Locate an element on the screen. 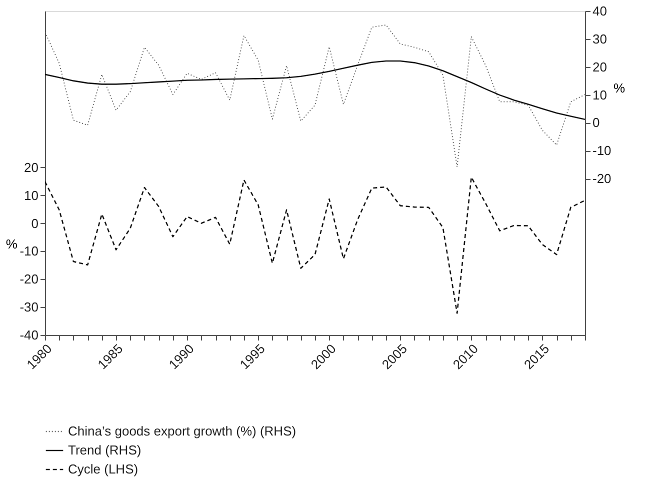 Image resolution: width=654 pixels, height=483 pixels. legend-label: Cycle (LHS) is located at coordinates (103, 469).